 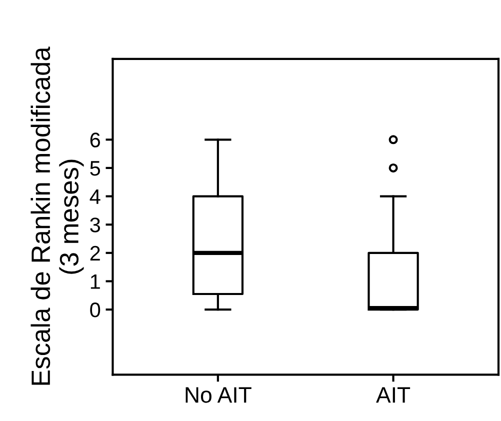 I want to click on y-tick-label: 0, so click(x=95, y=310).